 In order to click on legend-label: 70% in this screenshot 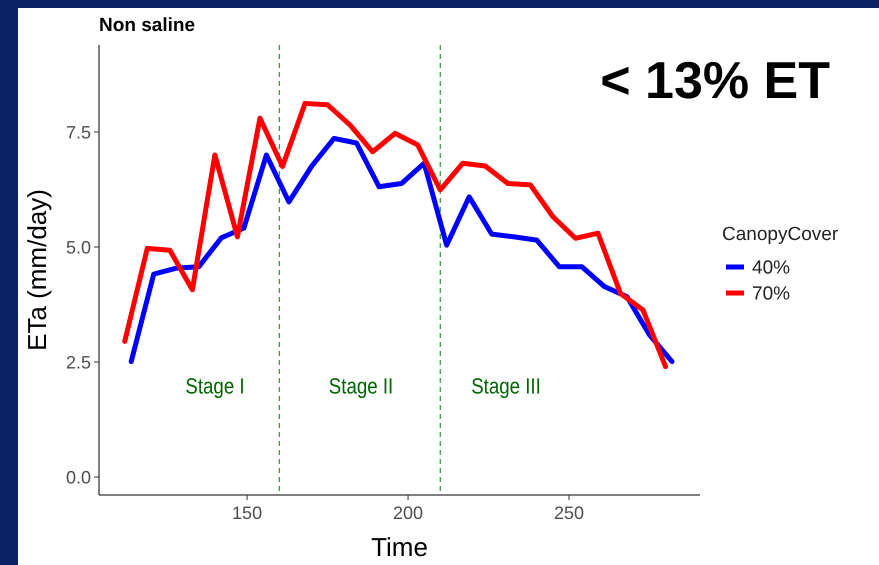, I will do `click(771, 294)`.